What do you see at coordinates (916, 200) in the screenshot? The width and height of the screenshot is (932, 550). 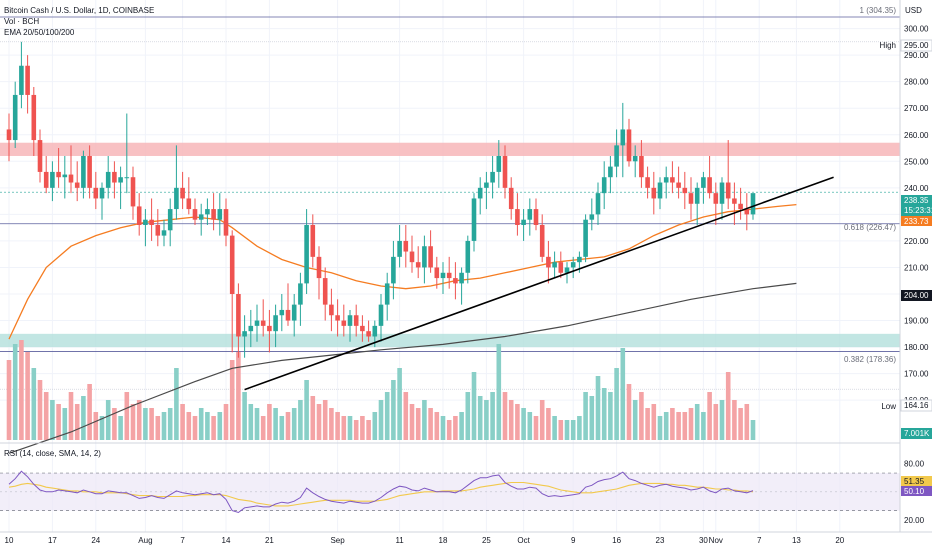 I see `svg-text: 238.35` at bounding box center [916, 200].